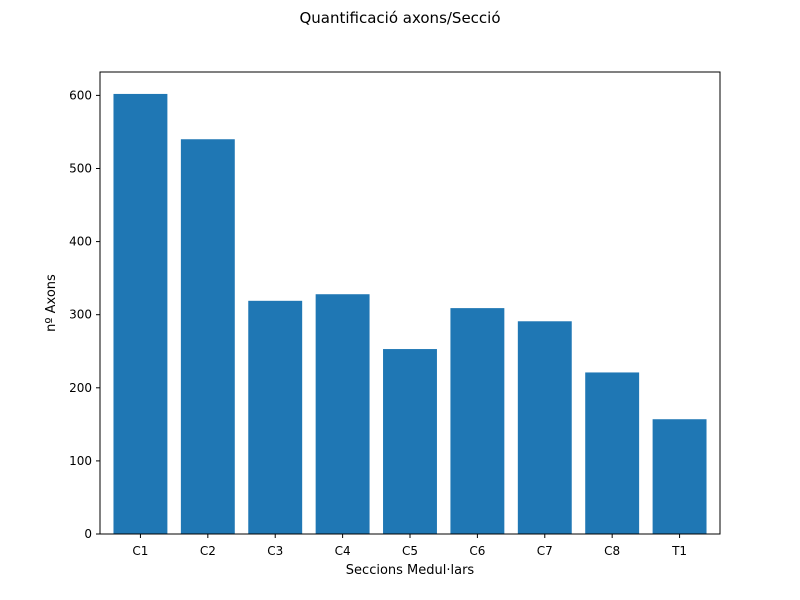 Image resolution: width=800 pixels, height=600 pixels. I want to click on x-tick-label: C1, so click(140, 551).